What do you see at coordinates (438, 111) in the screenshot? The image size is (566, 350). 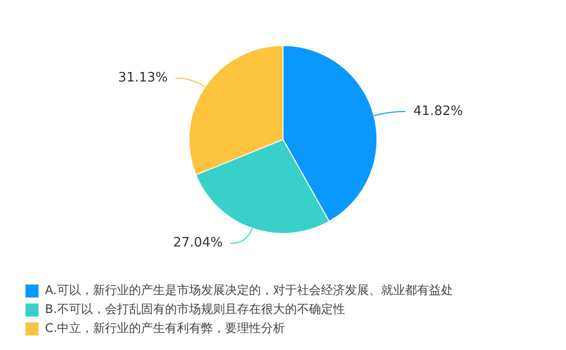 I see `data-label: 41.82%` at bounding box center [438, 111].